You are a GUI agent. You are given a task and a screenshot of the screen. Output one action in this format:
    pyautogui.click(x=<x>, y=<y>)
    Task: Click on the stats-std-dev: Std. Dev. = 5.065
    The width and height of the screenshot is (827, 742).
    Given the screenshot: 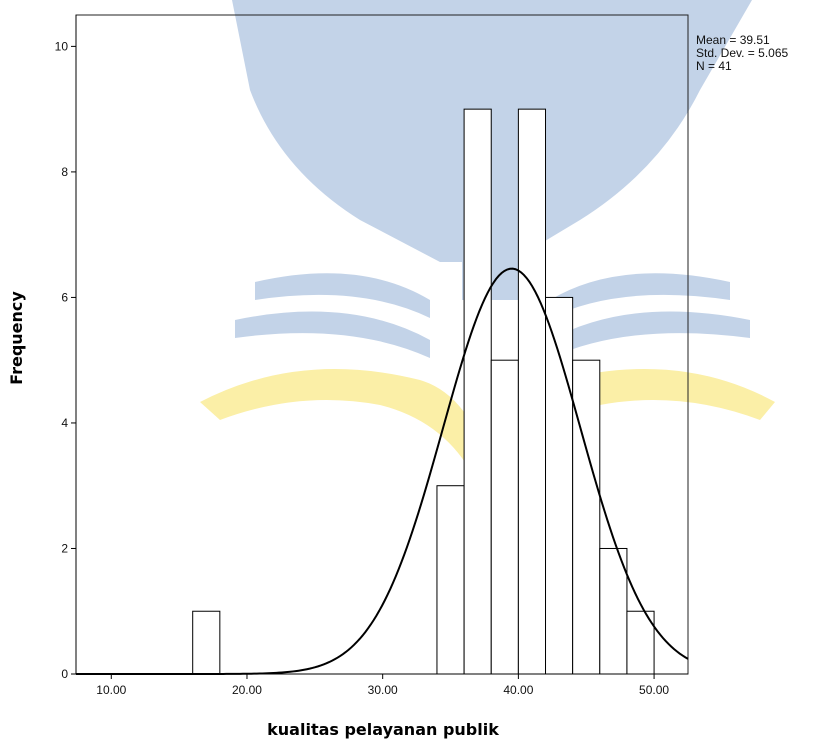 What is the action you would take?
    pyautogui.click(x=742, y=53)
    